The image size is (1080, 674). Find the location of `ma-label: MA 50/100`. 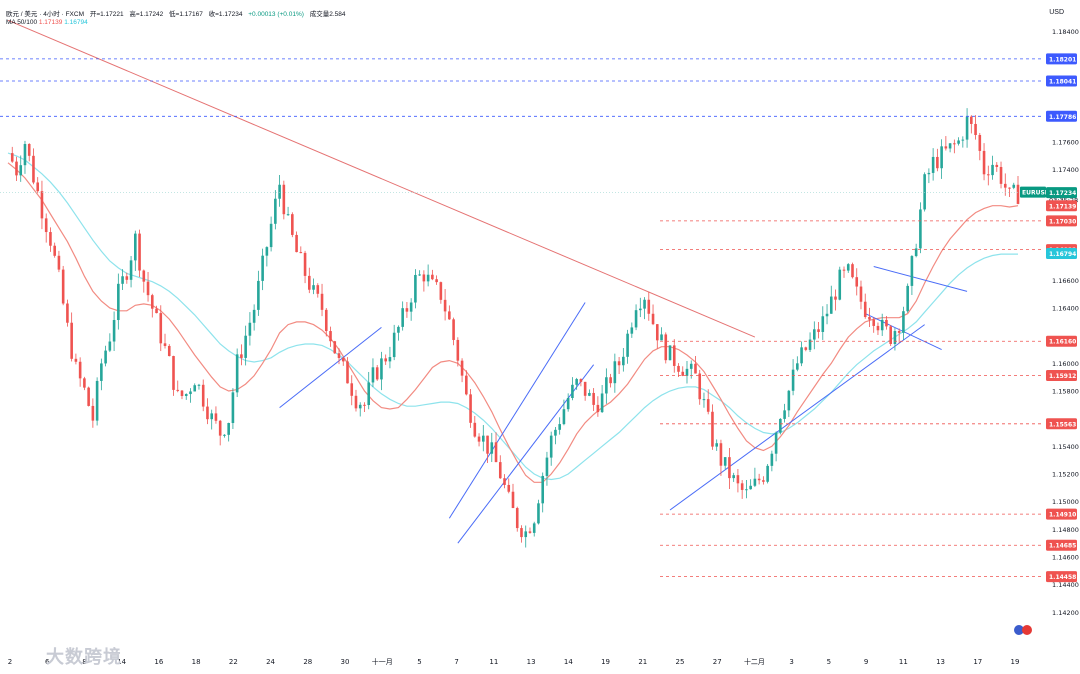

ma-label: MA 50/100 is located at coordinates (22, 22).